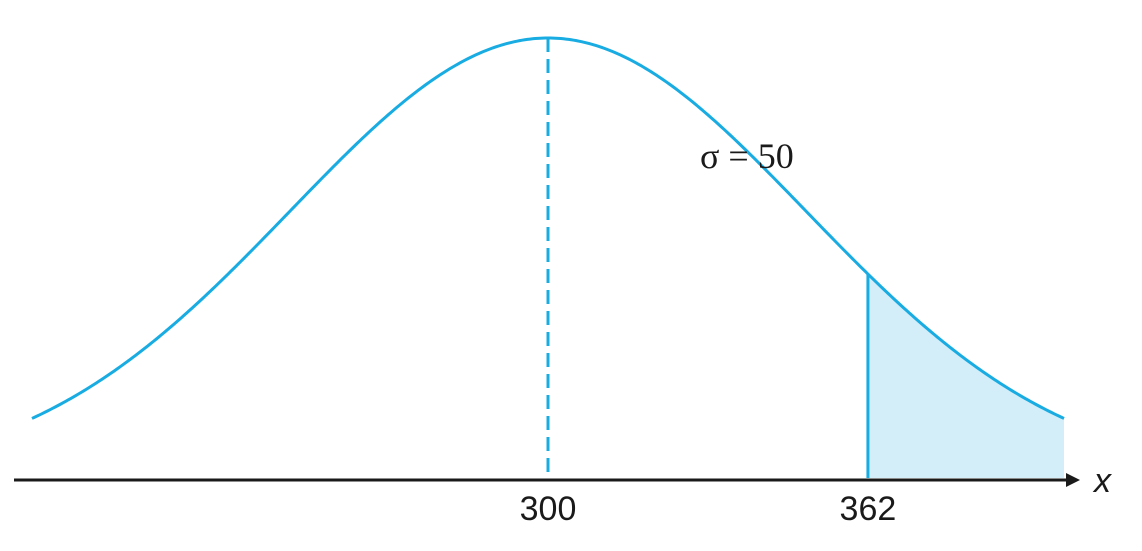 The image size is (1142, 551). Describe the element at coordinates (868, 509) in the screenshot. I see `tick-label-cutoff: 362` at that location.